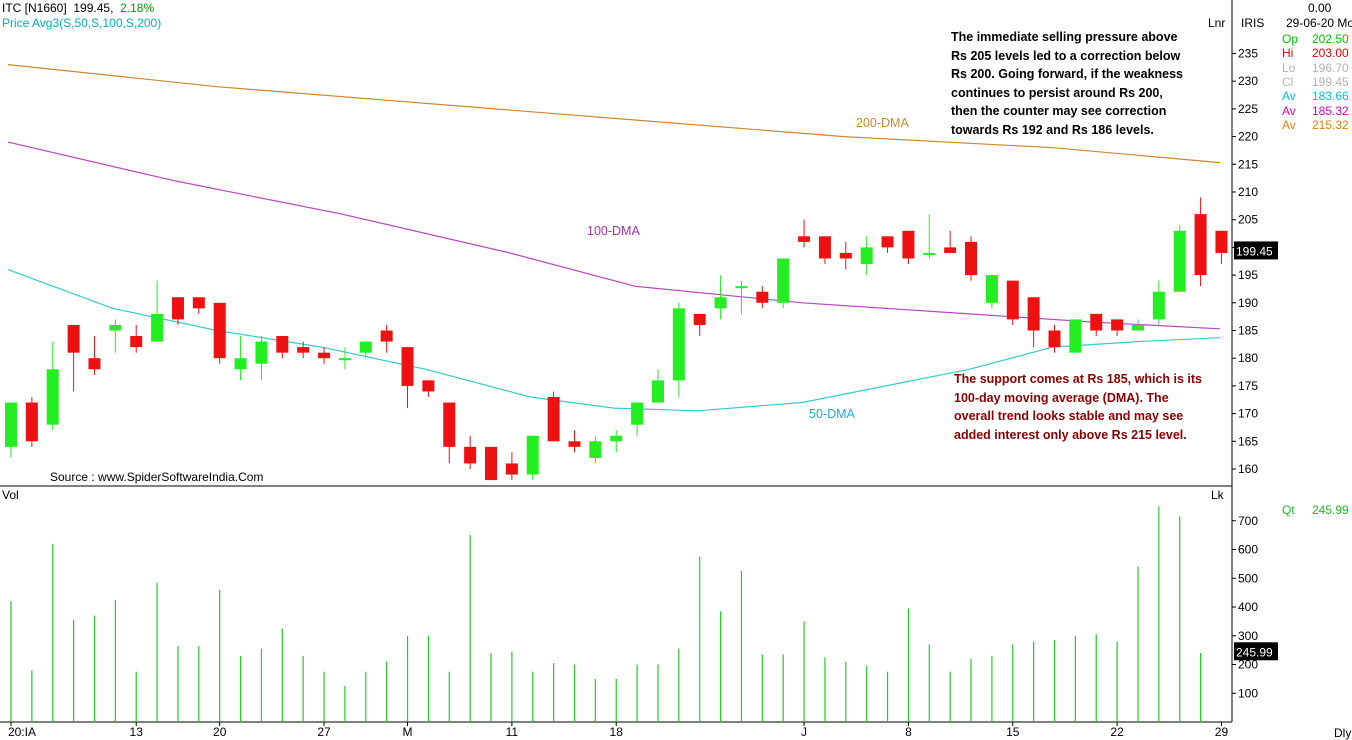 The width and height of the screenshot is (1352, 740). I want to click on x-tick-label: 22, so click(1117, 732).